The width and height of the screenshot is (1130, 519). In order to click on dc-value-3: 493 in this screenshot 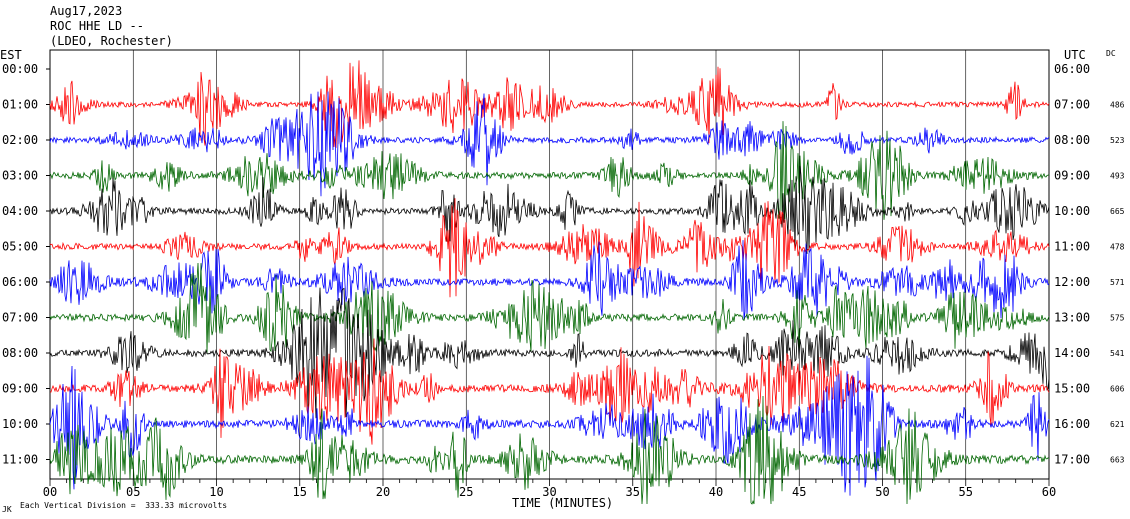, I will do `click(1117, 176)`.